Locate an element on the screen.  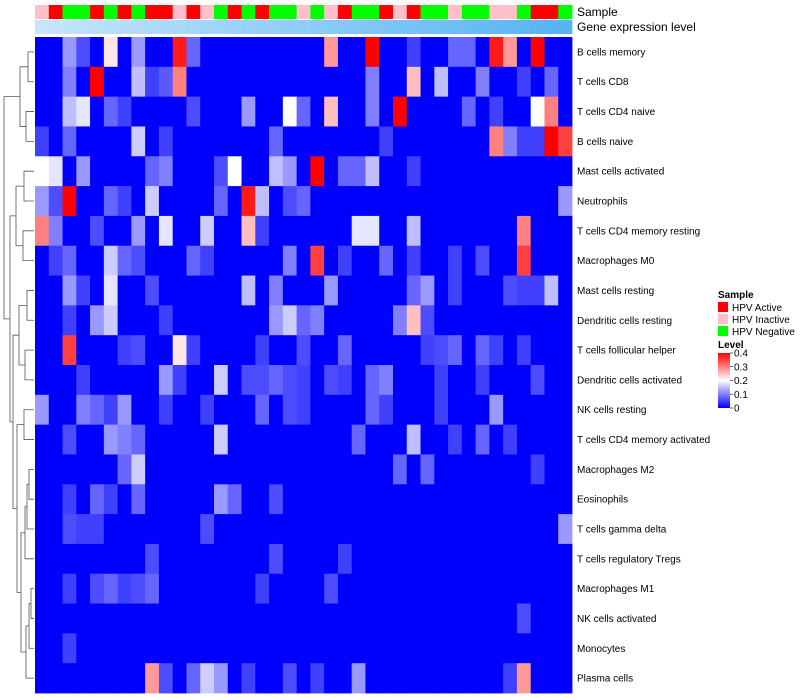
row-label: NK cells resting is located at coordinates (611, 410).